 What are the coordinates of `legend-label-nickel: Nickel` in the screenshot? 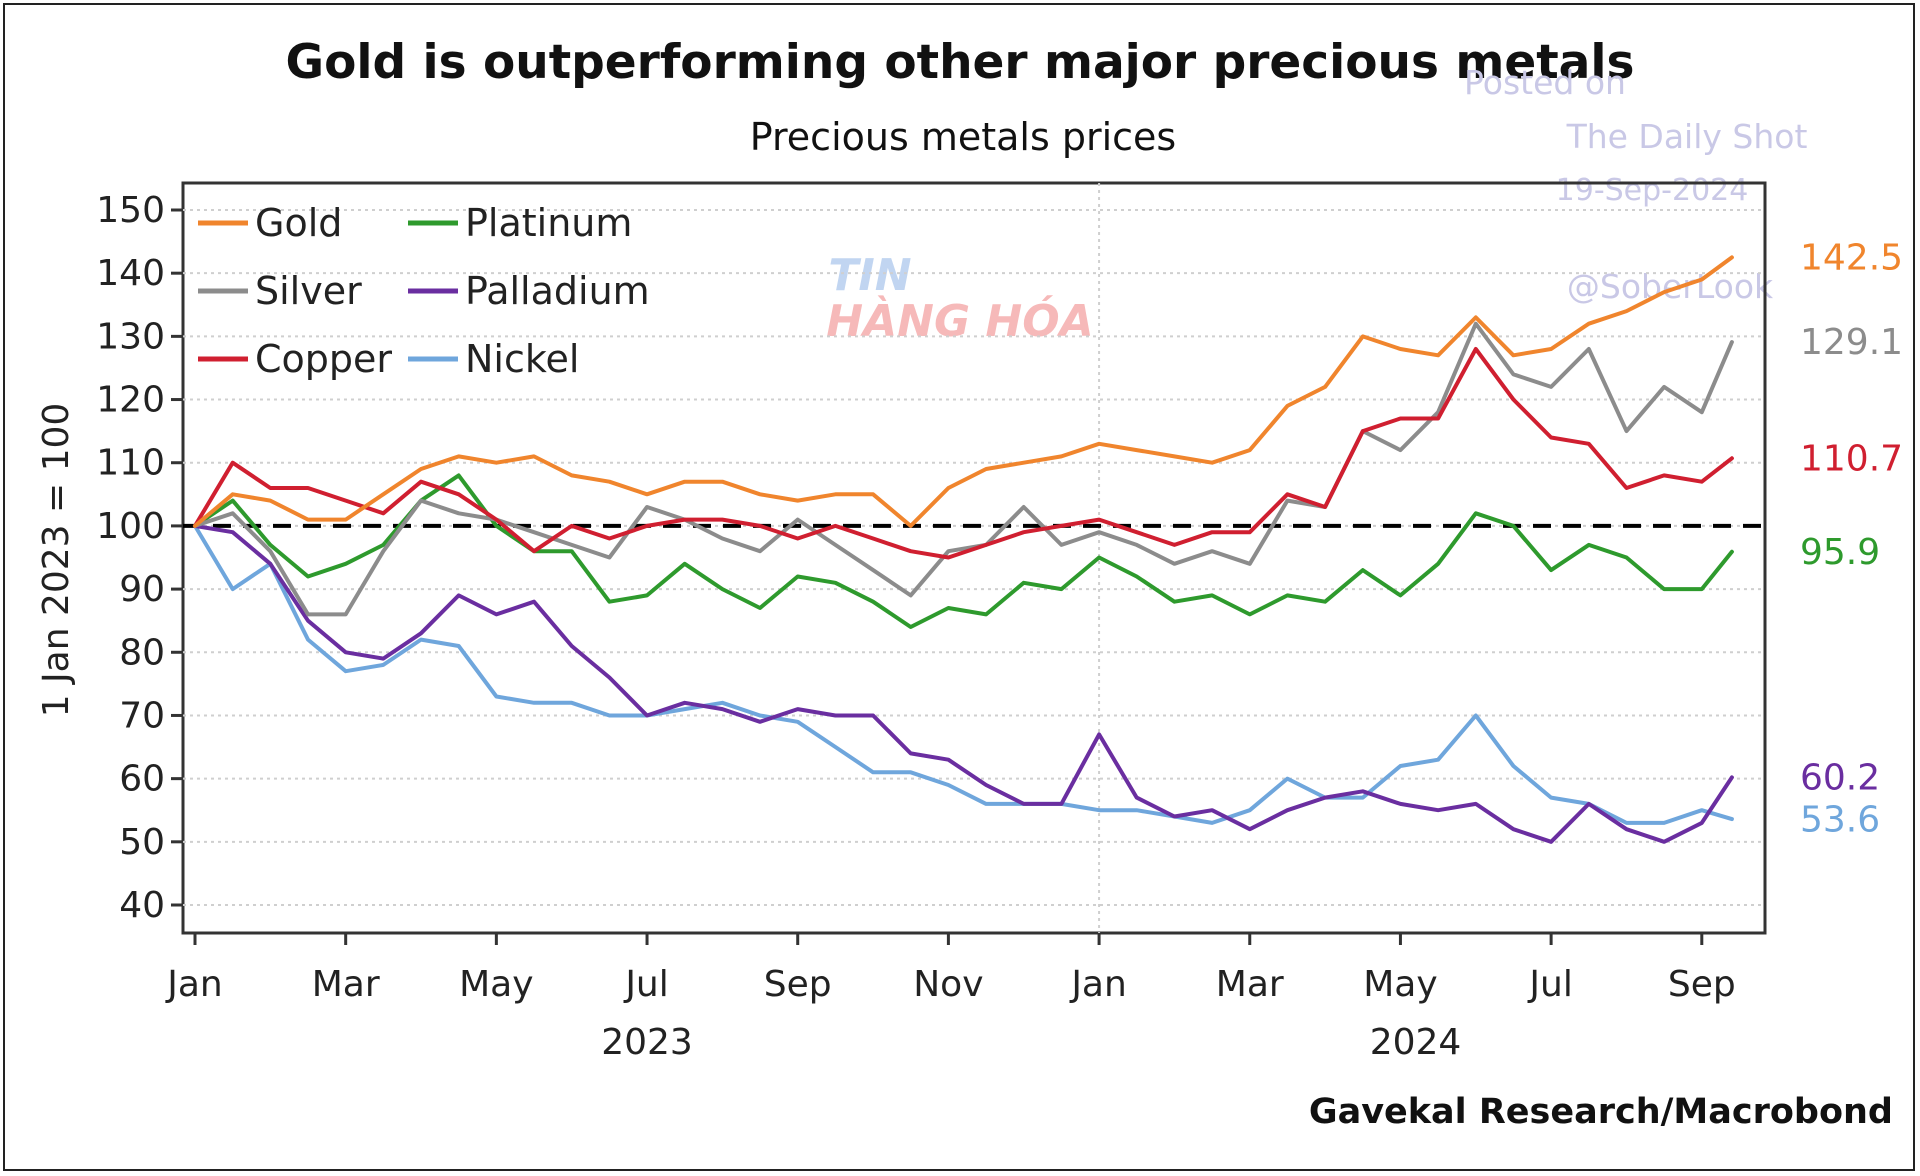 It's located at (522, 359).